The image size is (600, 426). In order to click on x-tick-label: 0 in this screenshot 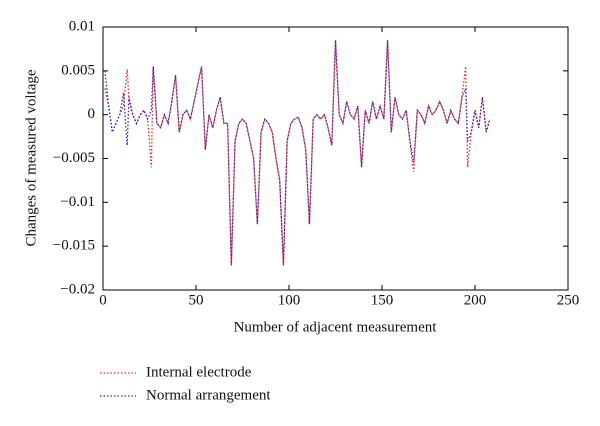, I will do `click(103, 300)`.